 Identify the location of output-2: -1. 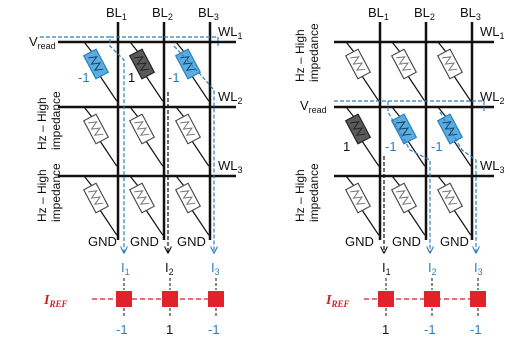
(430, 329).